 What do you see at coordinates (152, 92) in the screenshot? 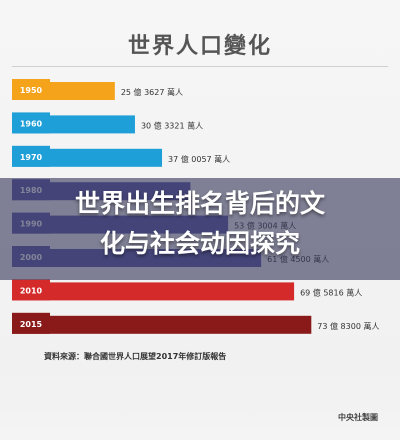
I see `value-label-1950: 25 億 3627 萬人` at bounding box center [152, 92].